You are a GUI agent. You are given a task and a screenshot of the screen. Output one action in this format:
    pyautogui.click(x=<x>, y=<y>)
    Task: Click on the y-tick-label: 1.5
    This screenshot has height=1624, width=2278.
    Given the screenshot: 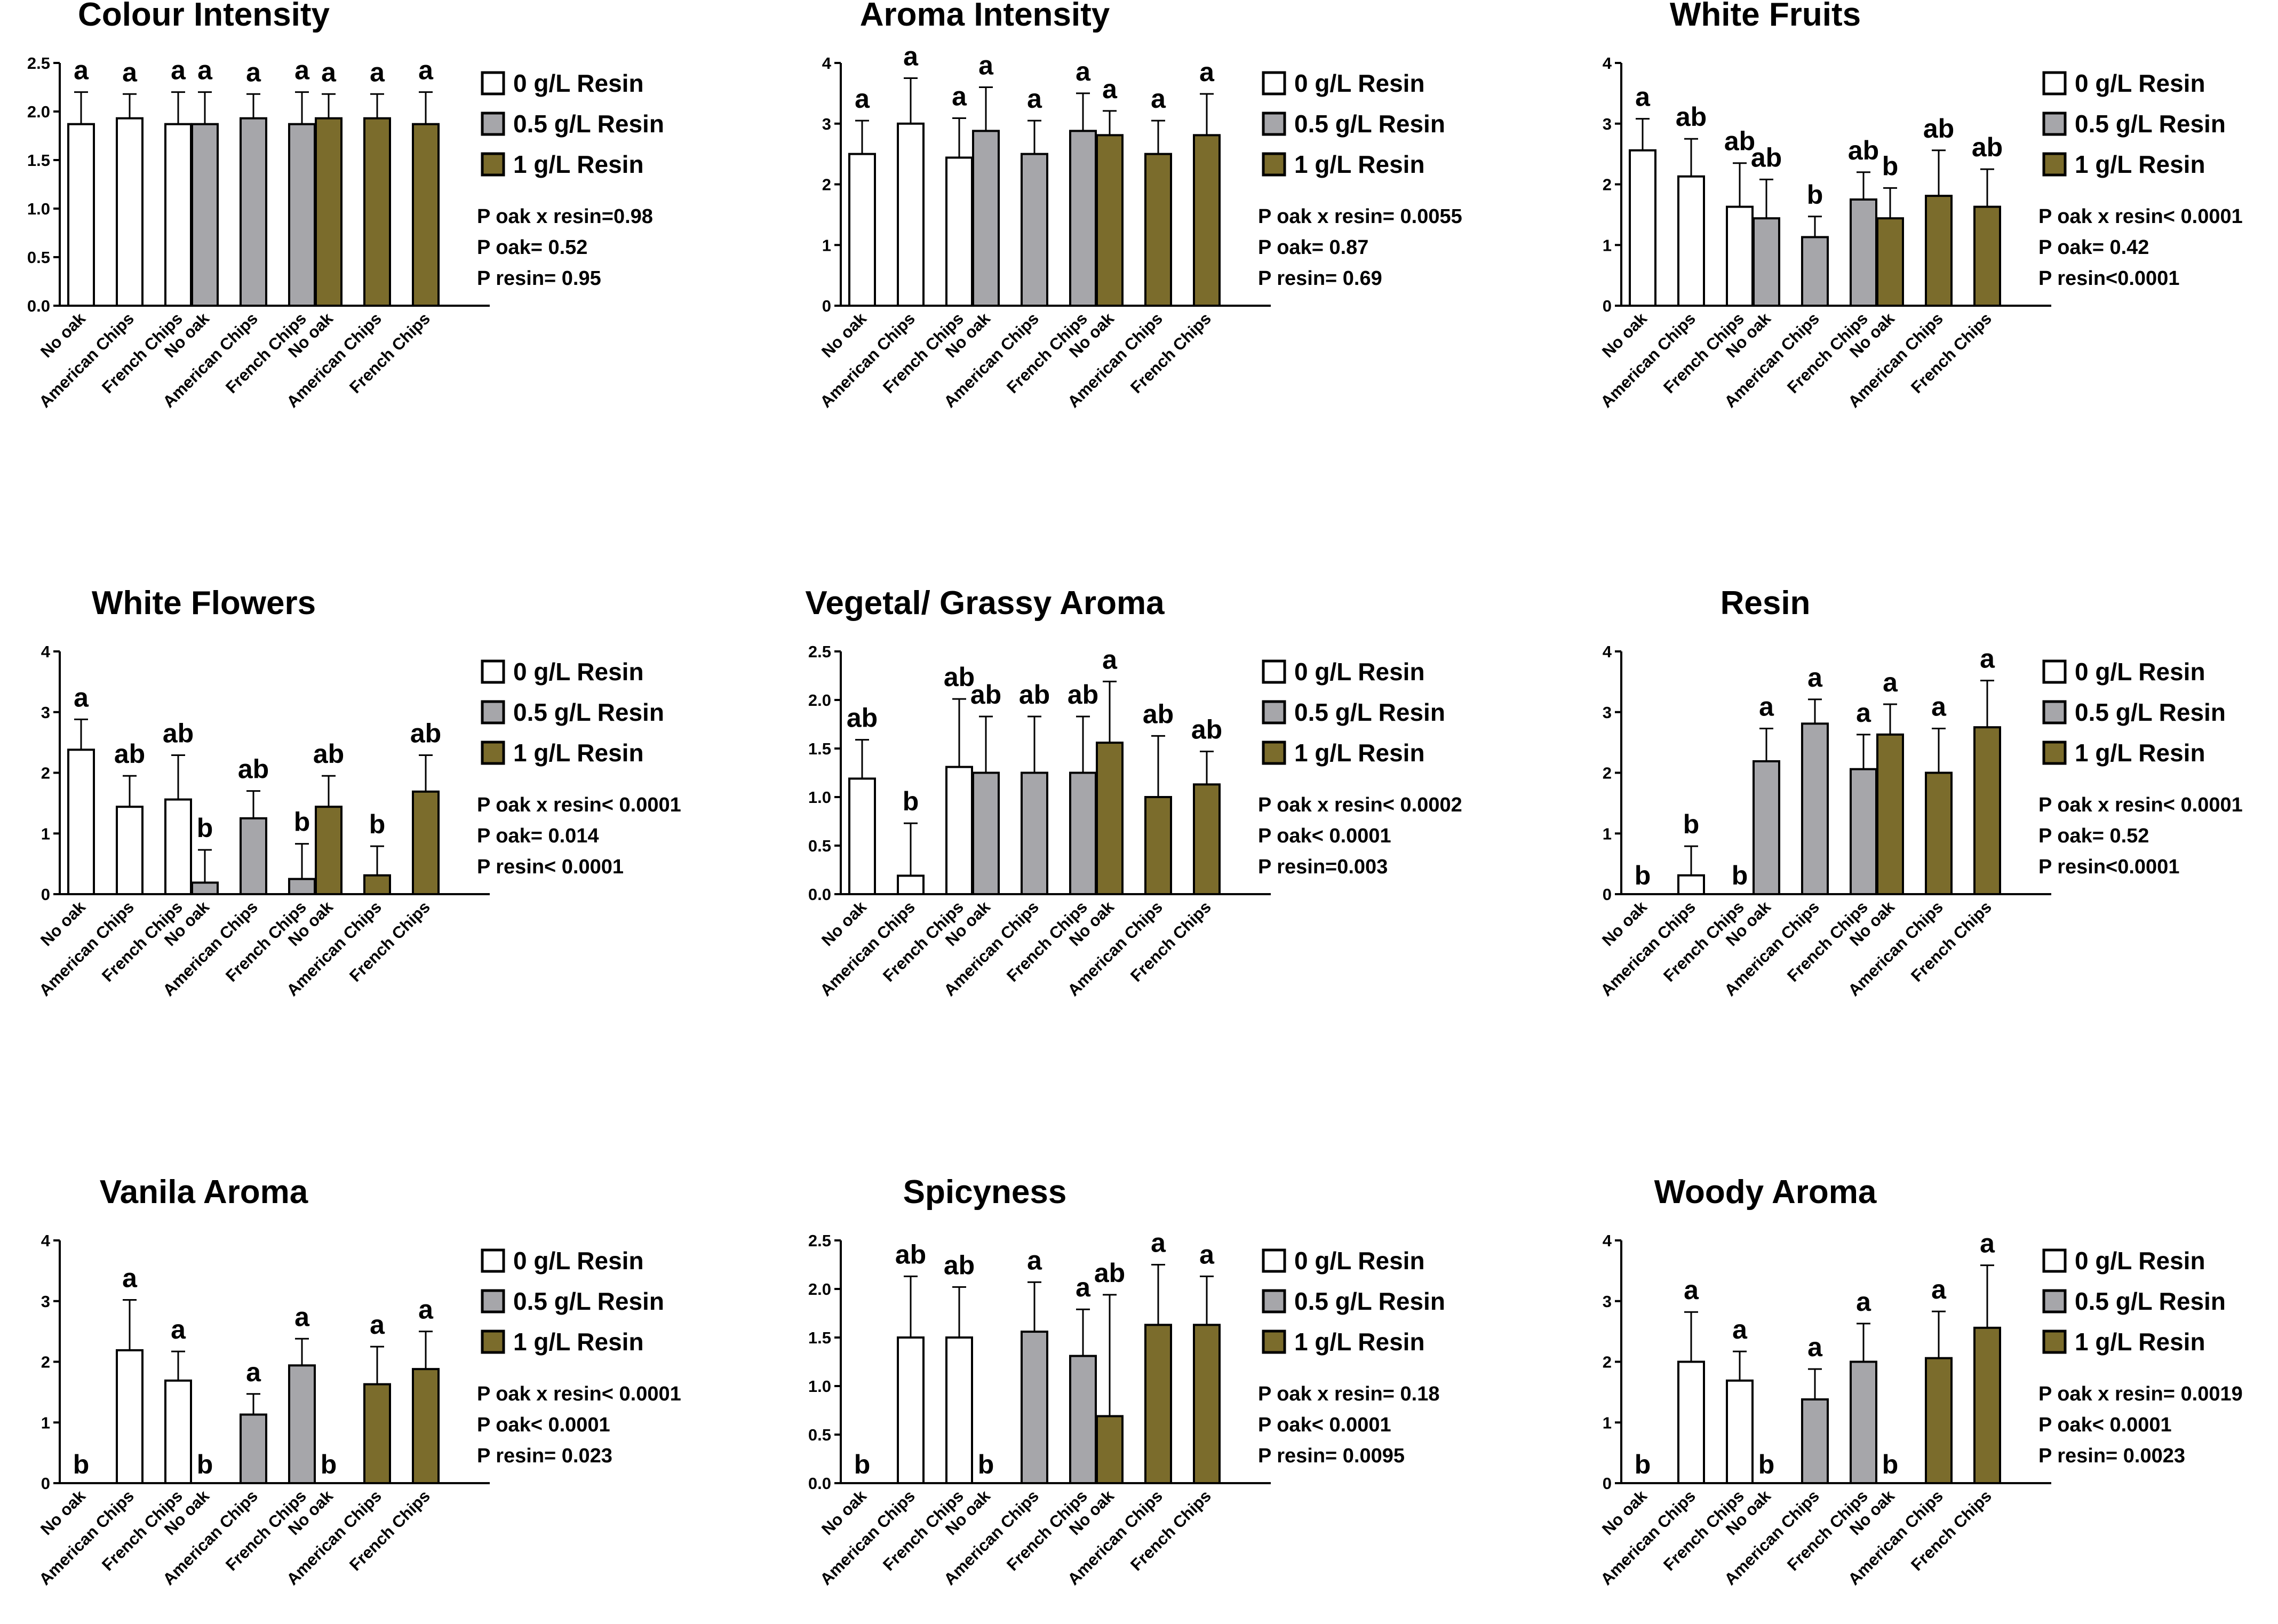 What is the action you would take?
    pyautogui.click(x=819, y=748)
    